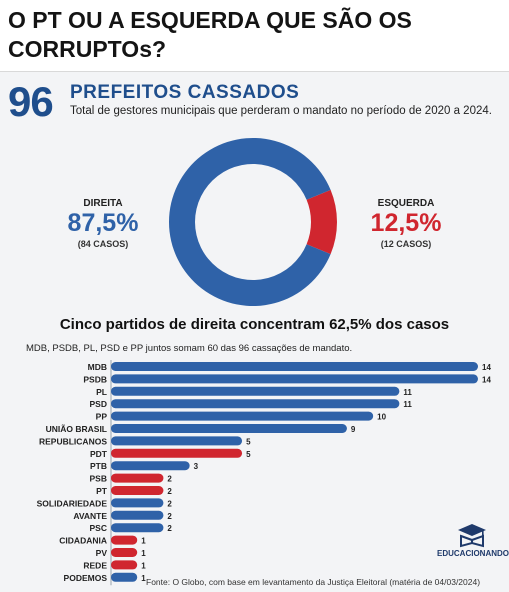 This screenshot has width=509, height=592. I want to click on big-number: 96, so click(31, 101).